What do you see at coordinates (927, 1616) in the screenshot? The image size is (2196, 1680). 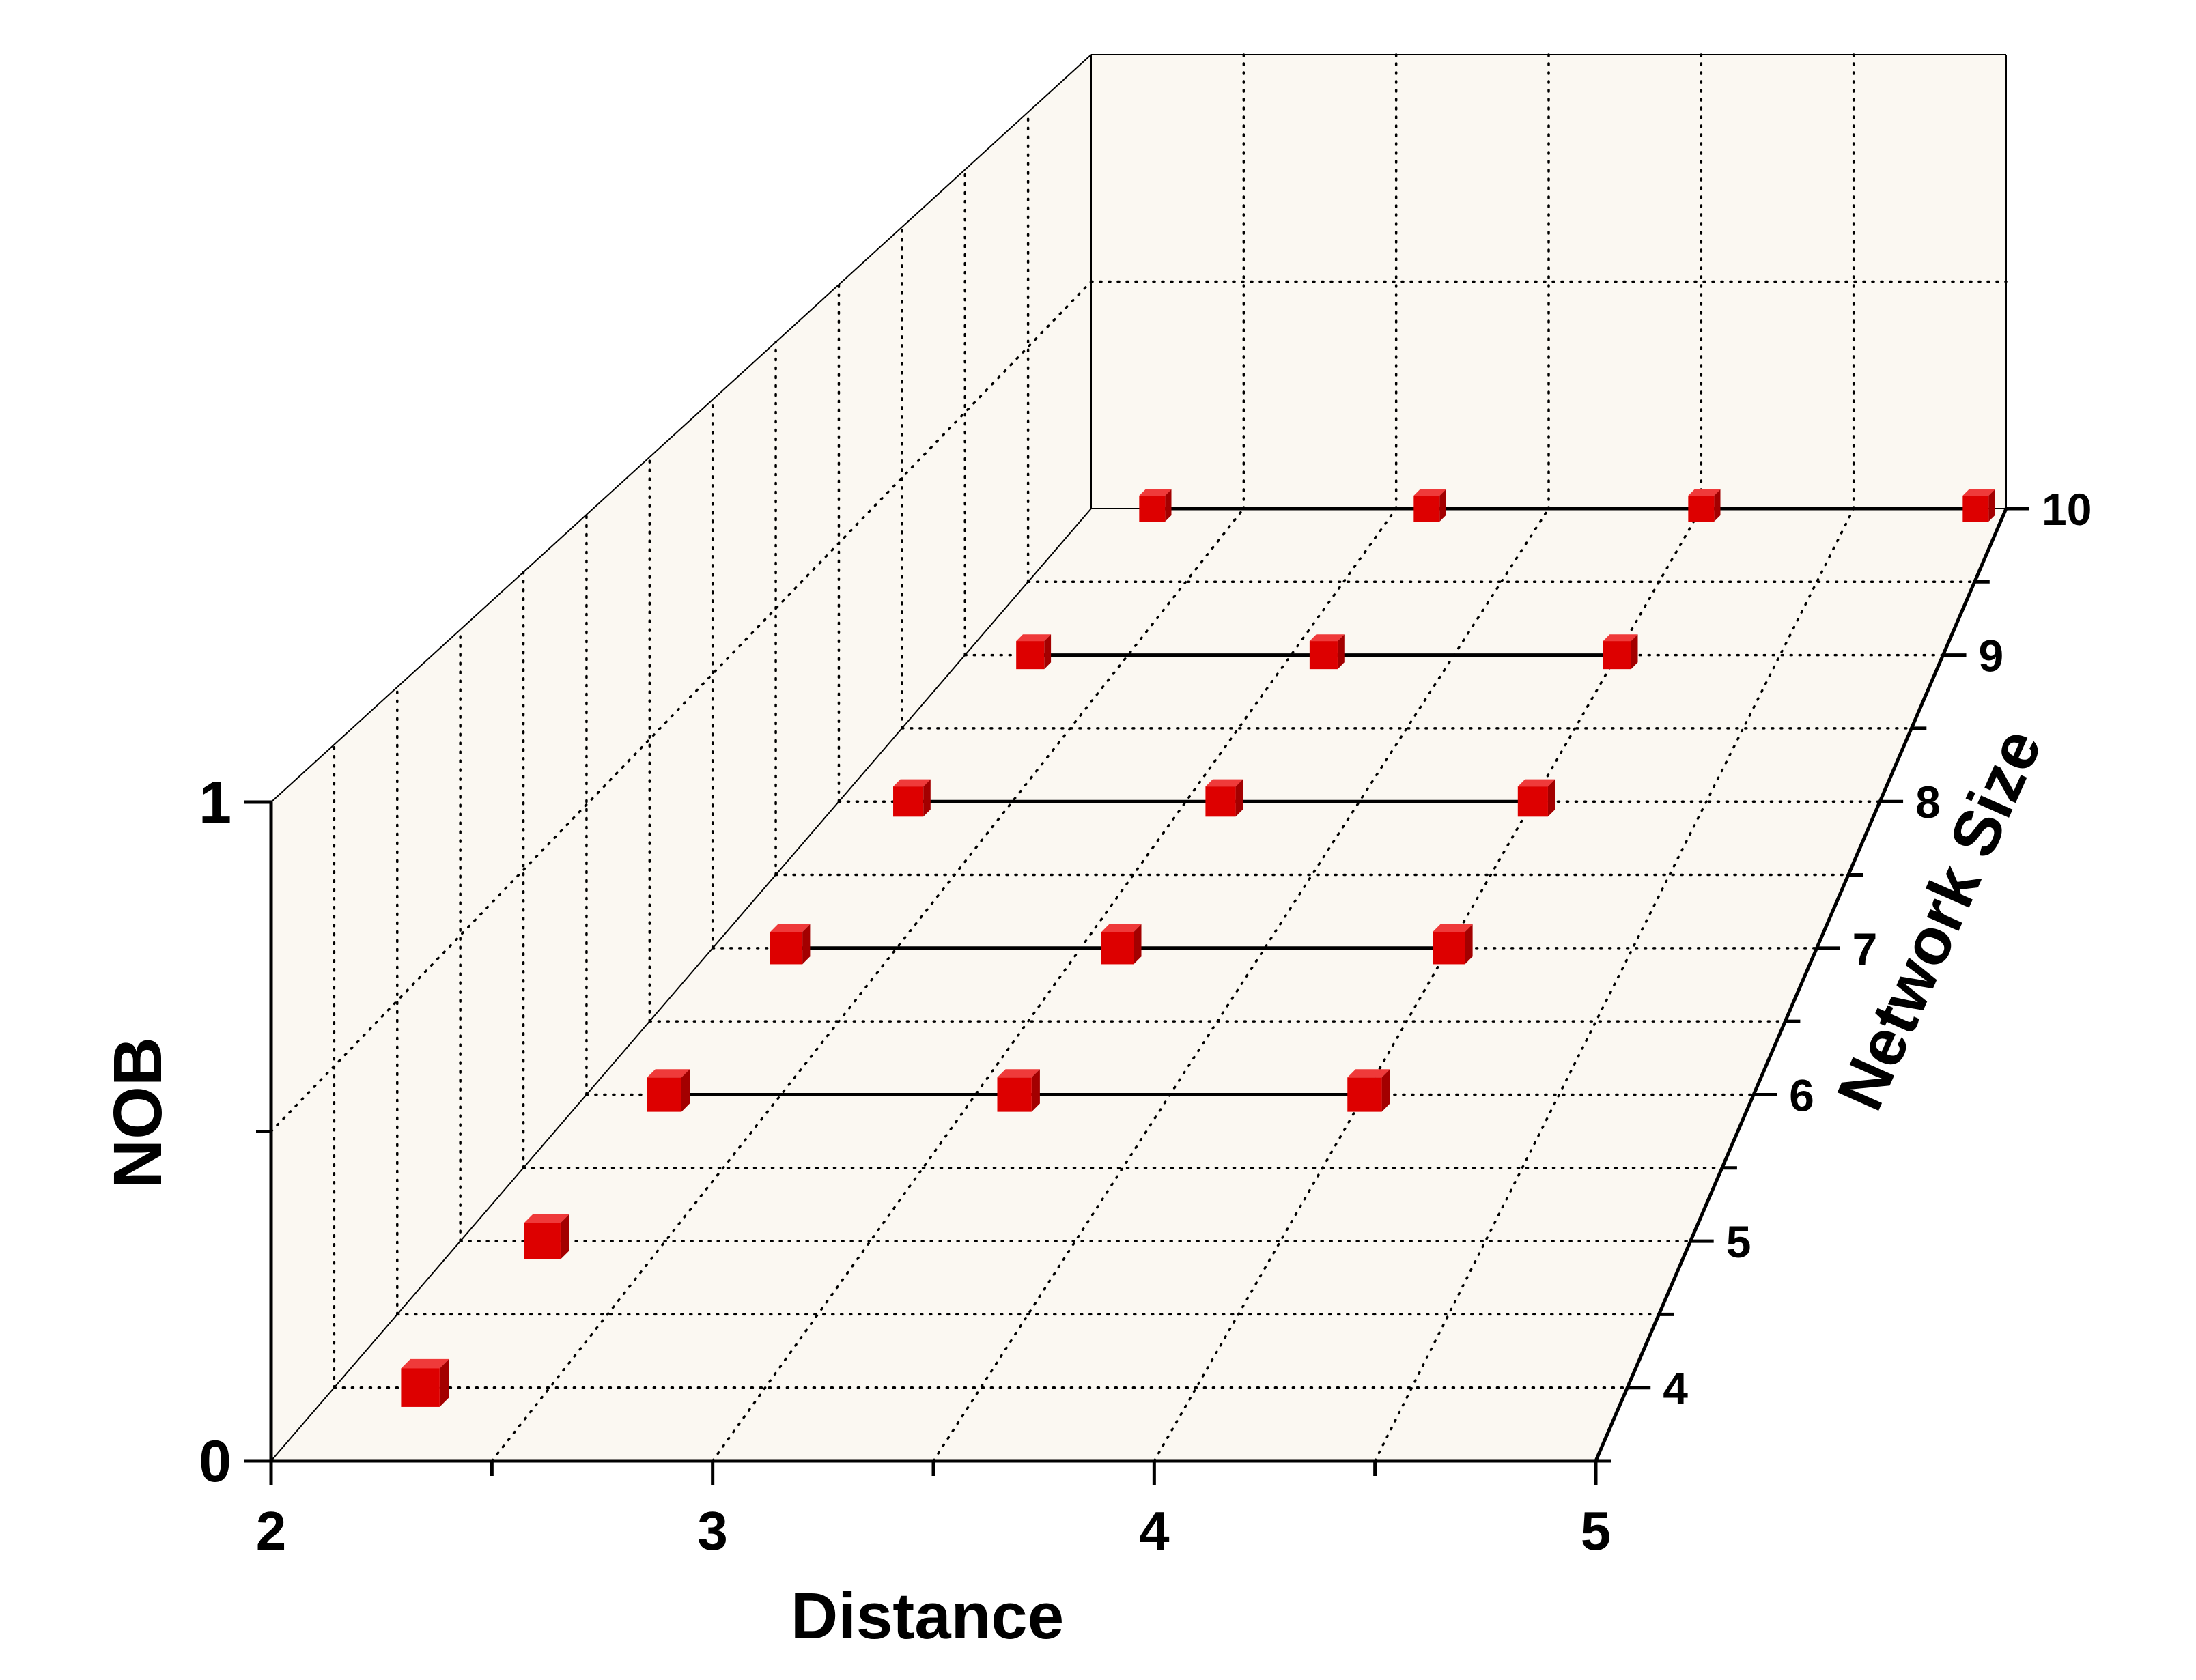 I see `x-axis-title: Distance` at bounding box center [927, 1616].